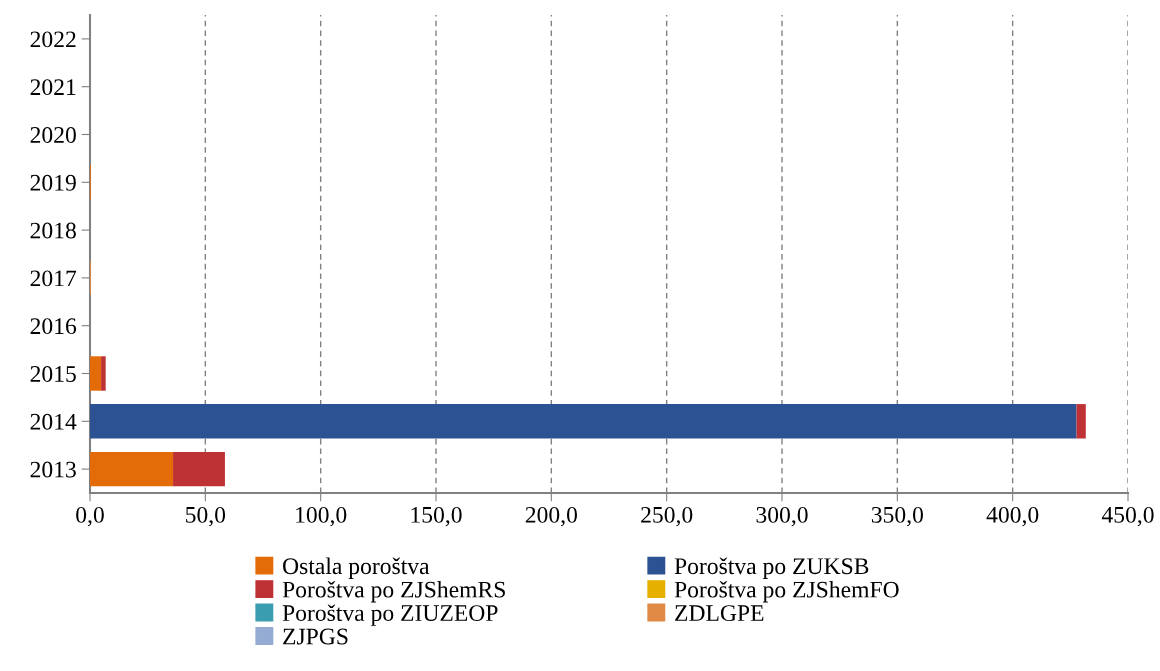  Describe the element at coordinates (315, 636) in the screenshot. I see `legend-label: ZJPGS` at that location.